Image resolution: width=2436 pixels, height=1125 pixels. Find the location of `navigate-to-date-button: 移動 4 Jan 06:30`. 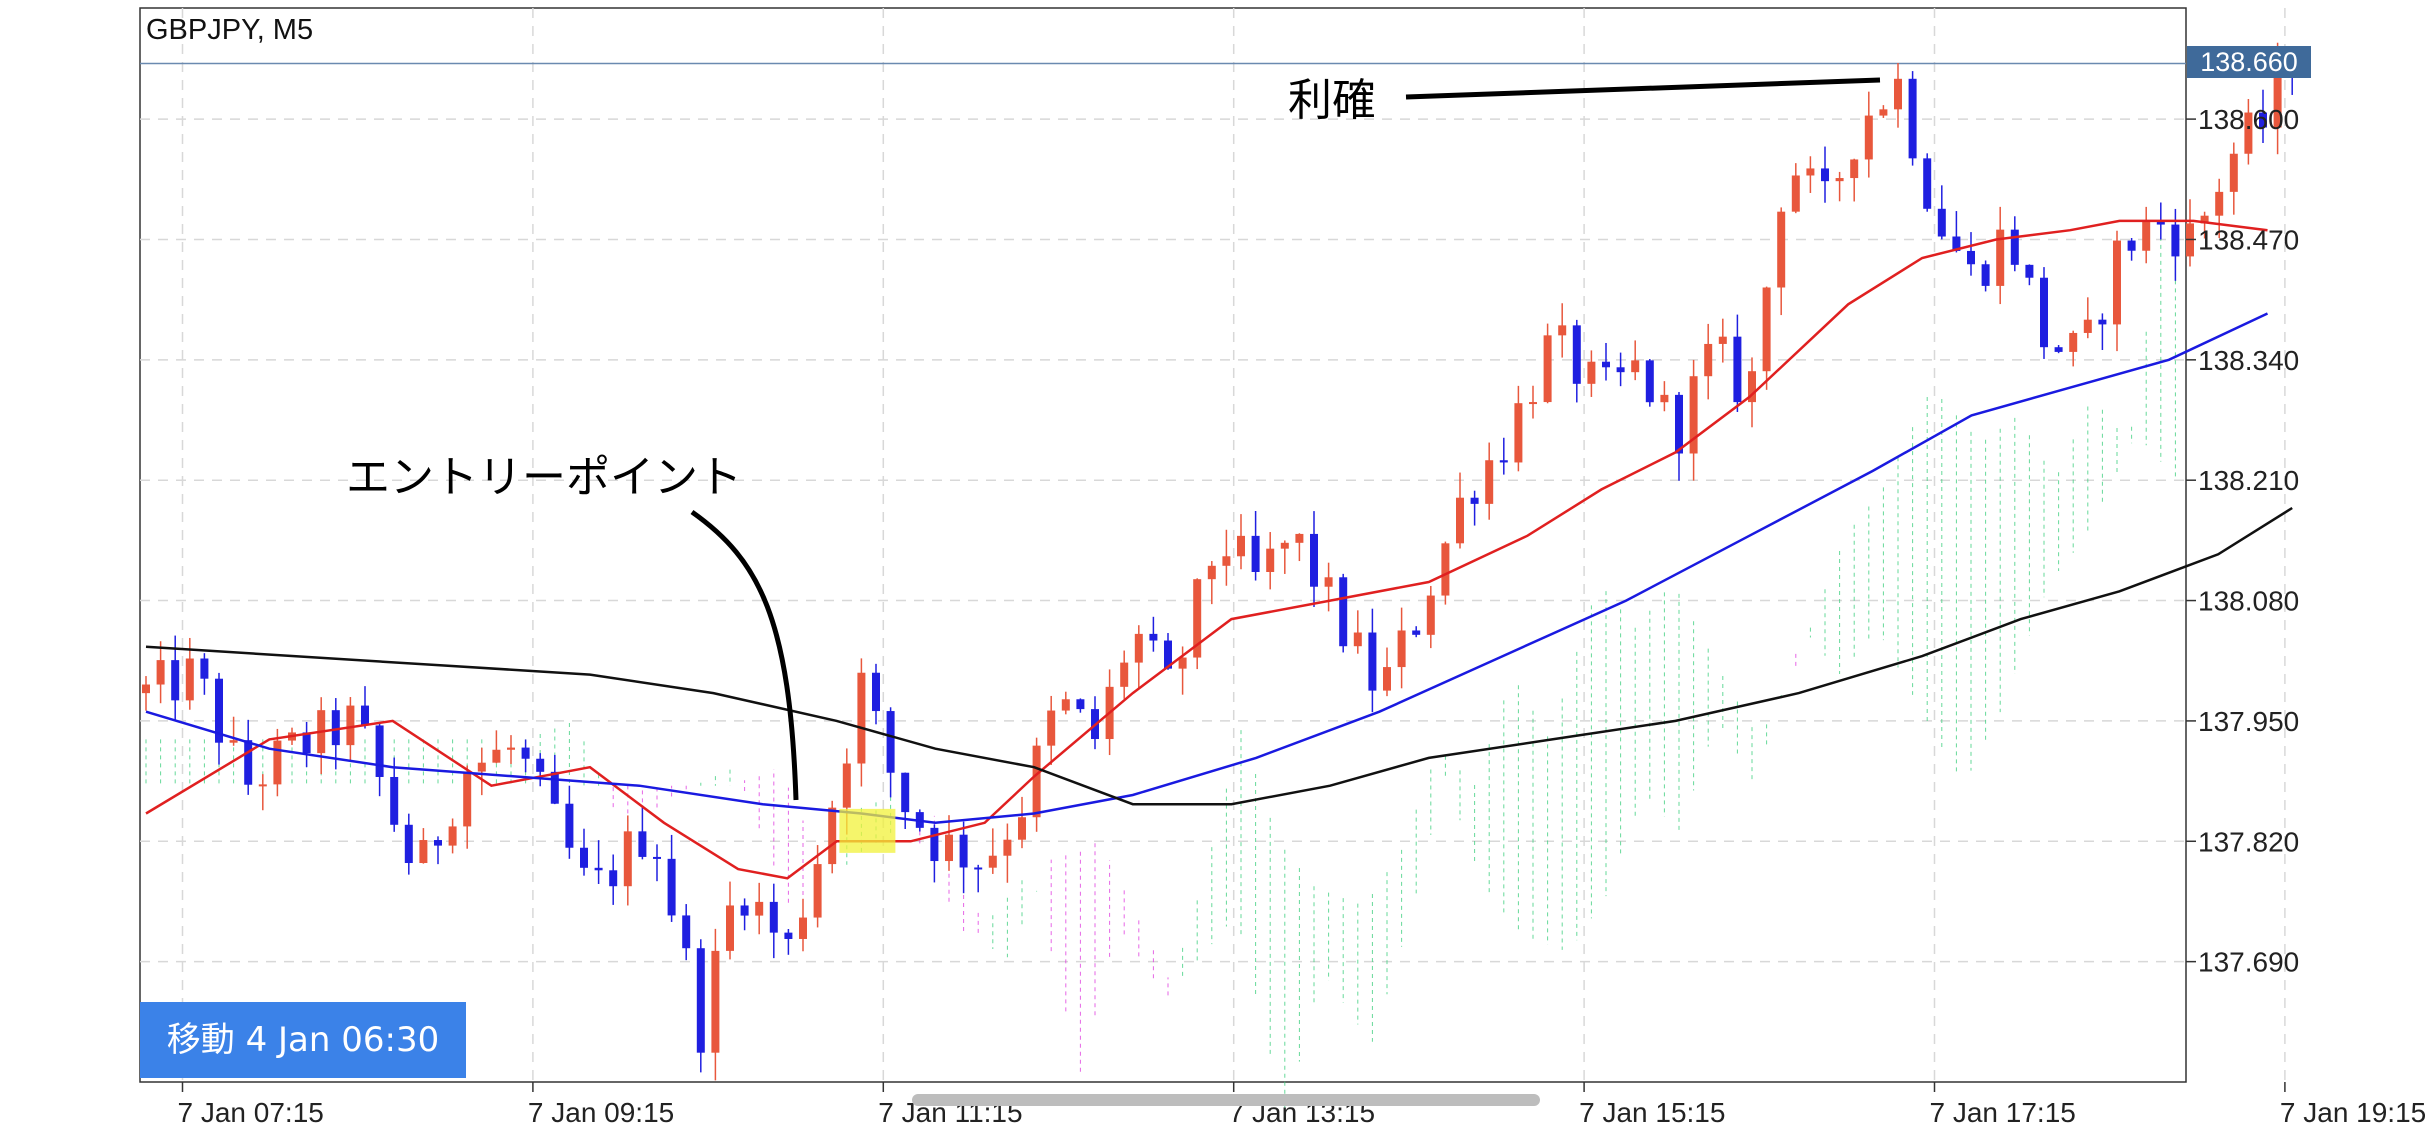

navigate-to-date-button: 移動 4 Jan 06:30 is located at coordinates (303, 1040).